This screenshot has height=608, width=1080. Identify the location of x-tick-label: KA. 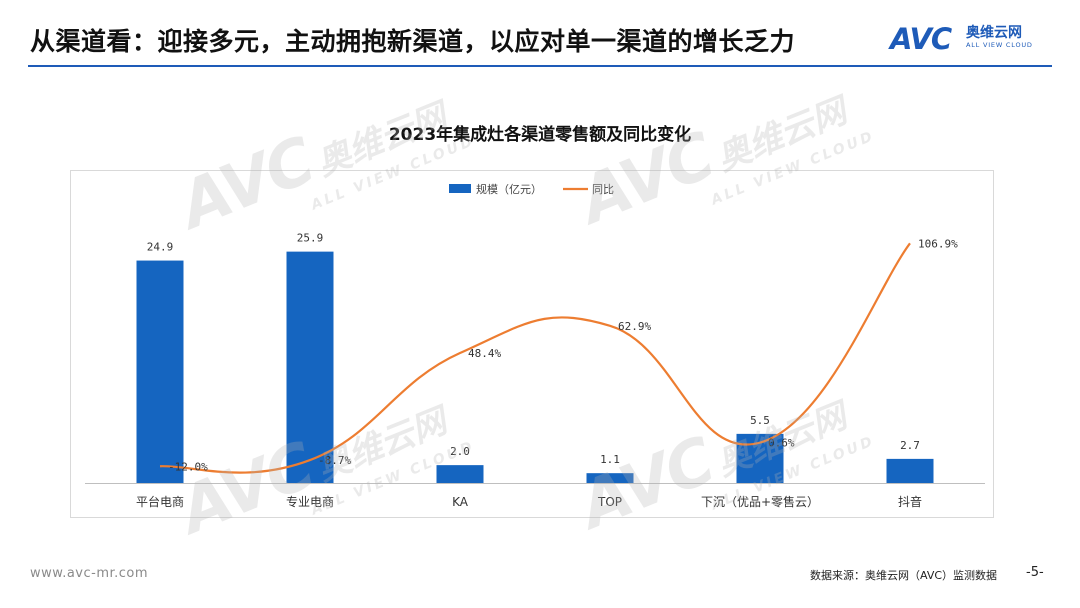
(460, 502).